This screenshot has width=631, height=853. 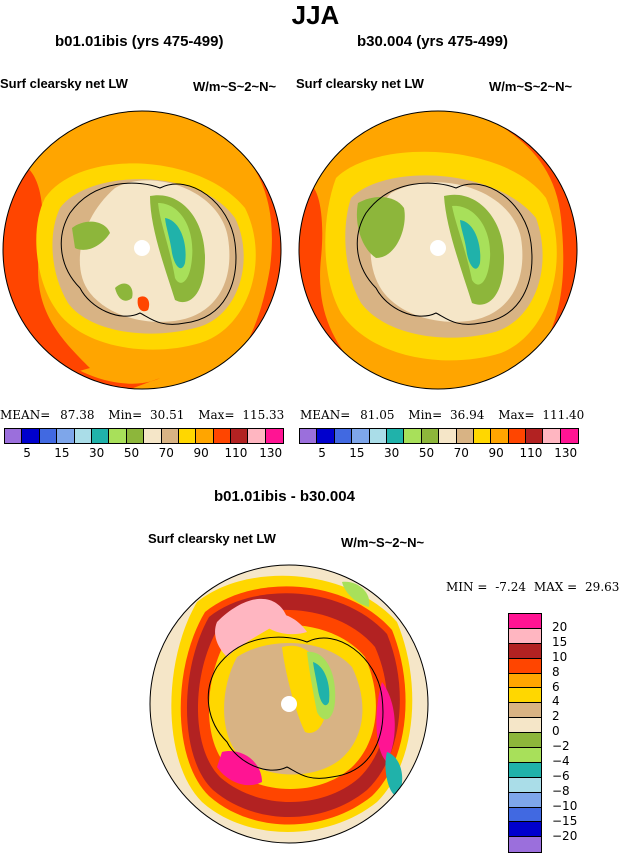 I want to click on panel2-stats: MEAN= 81.05 Min= 36.94 Max= 111.40, so click(x=442, y=415).